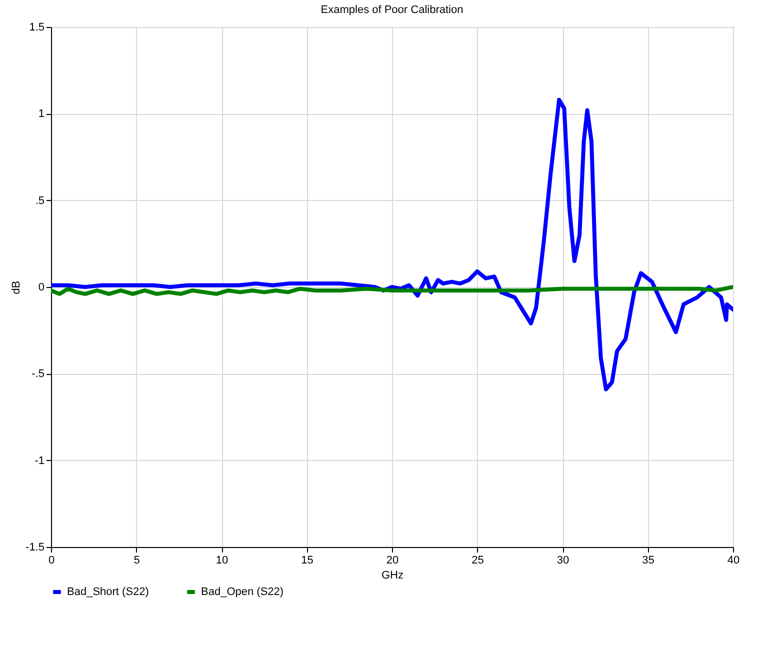 This screenshot has width=780, height=646. What do you see at coordinates (307, 560) in the screenshot?
I see `x-tick-label: 15` at bounding box center [307, 560].